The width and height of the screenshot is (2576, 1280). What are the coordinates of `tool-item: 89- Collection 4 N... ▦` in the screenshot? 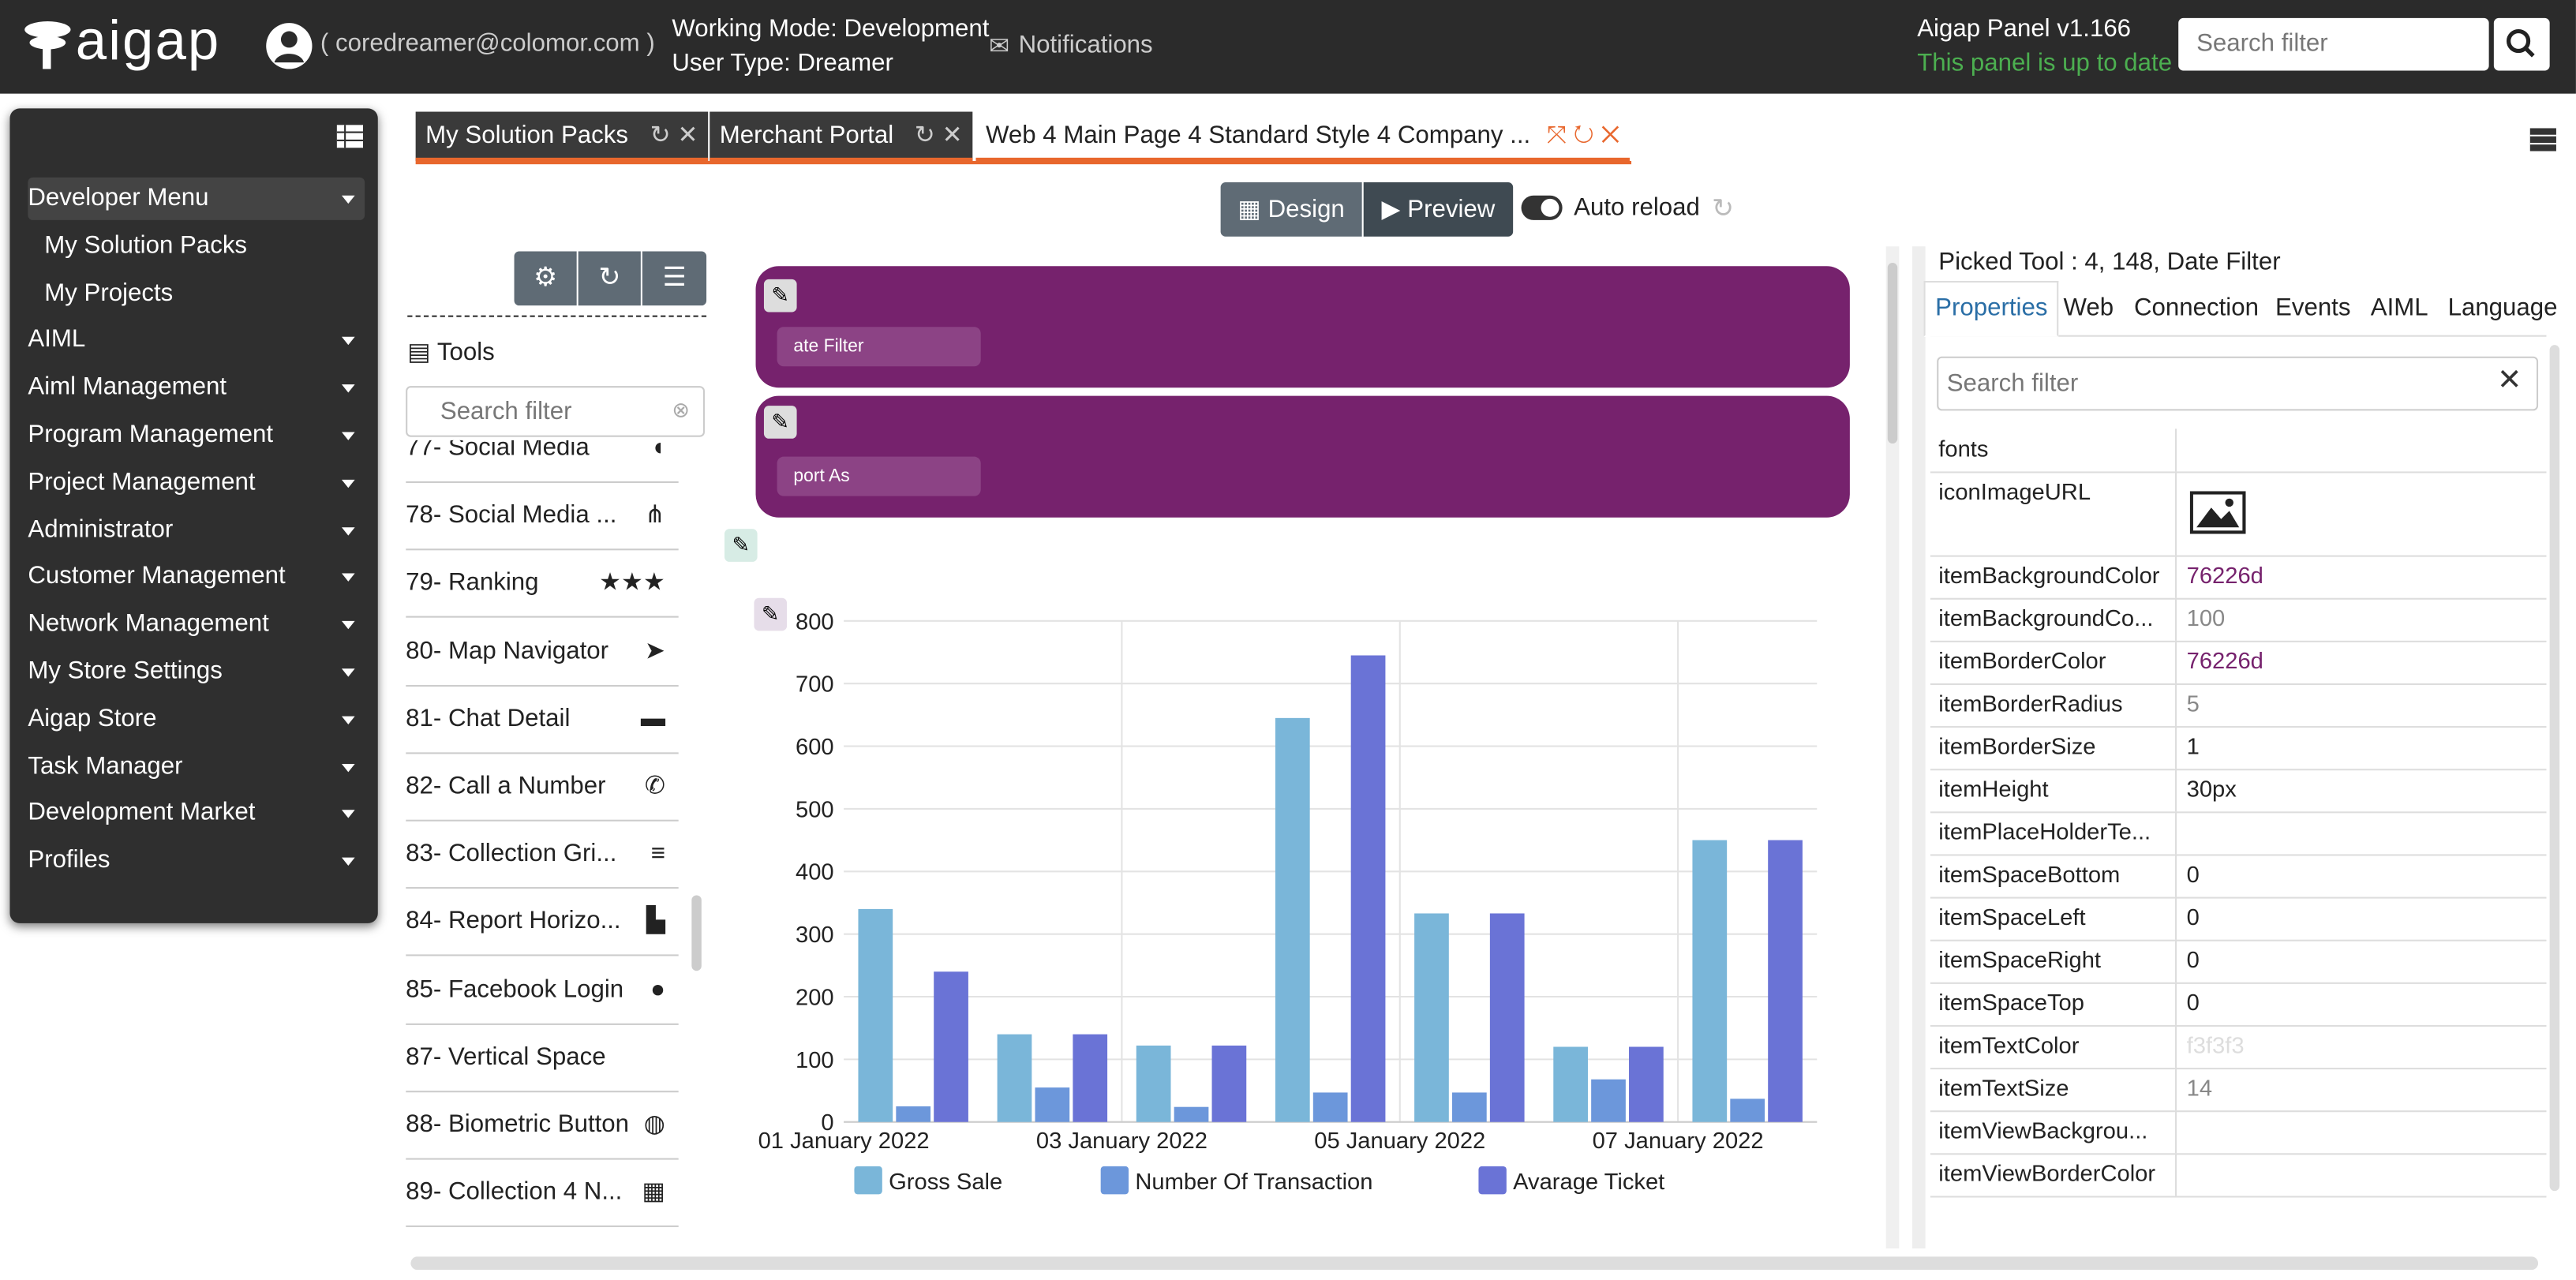 It's located at (542, 1194).